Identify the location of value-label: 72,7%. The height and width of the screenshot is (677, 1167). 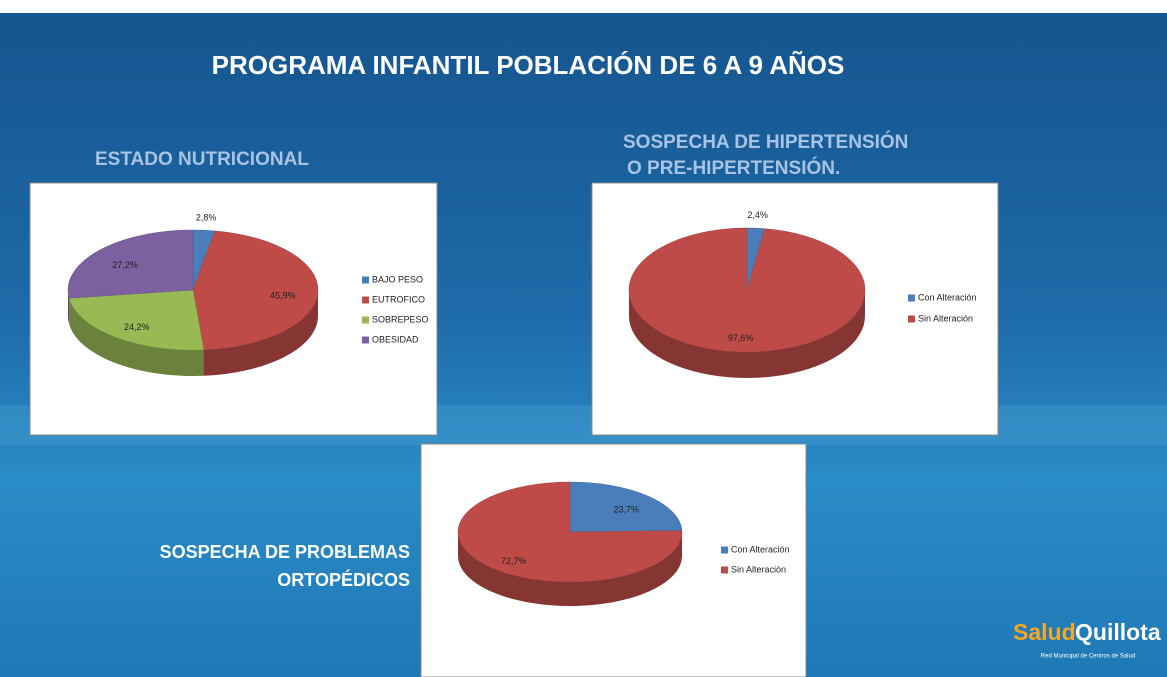
(514, 561).